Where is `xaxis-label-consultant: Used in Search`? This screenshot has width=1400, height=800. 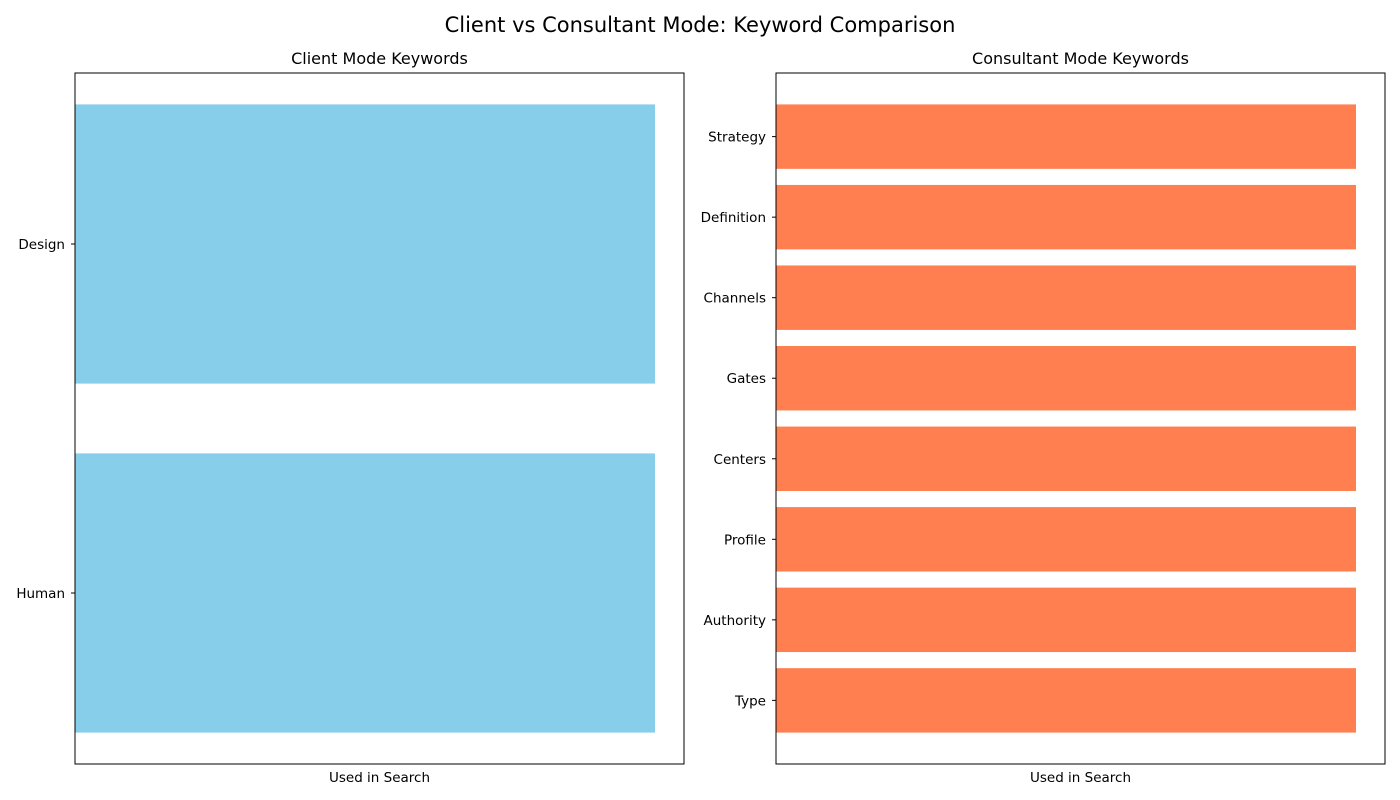
xaxis-label-consultant: Used in Search is located at coordinates (1080, 778).